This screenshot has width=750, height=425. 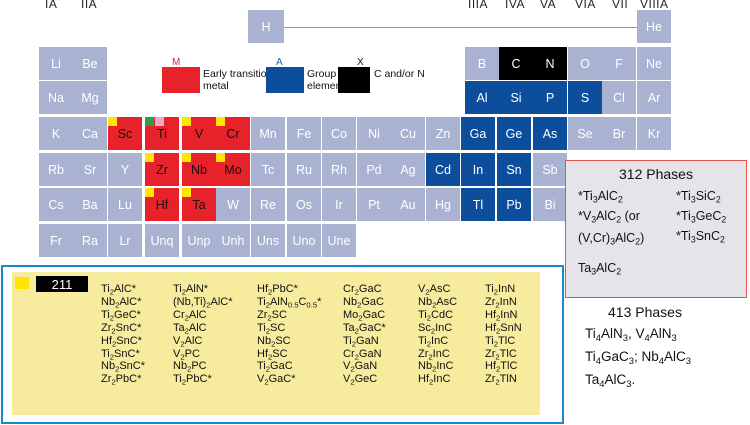 What do you see at coordinates (609, 217) in the screenshot?
I see `phase-312-entry: *V3AlC2 (or` at bounding box center [609, 217].